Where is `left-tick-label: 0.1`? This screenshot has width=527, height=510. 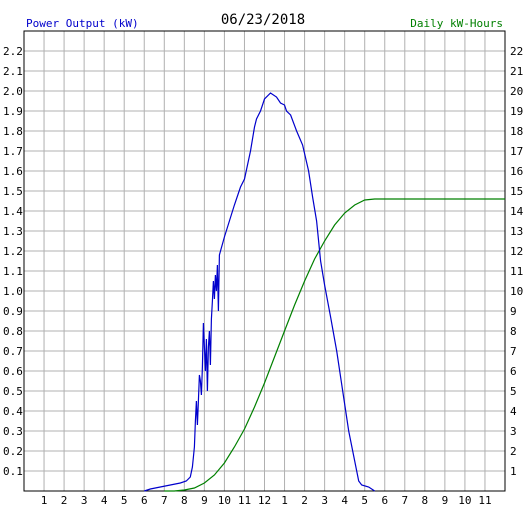
left-tick-label: 0.1 is located at coordinates (13, 471).